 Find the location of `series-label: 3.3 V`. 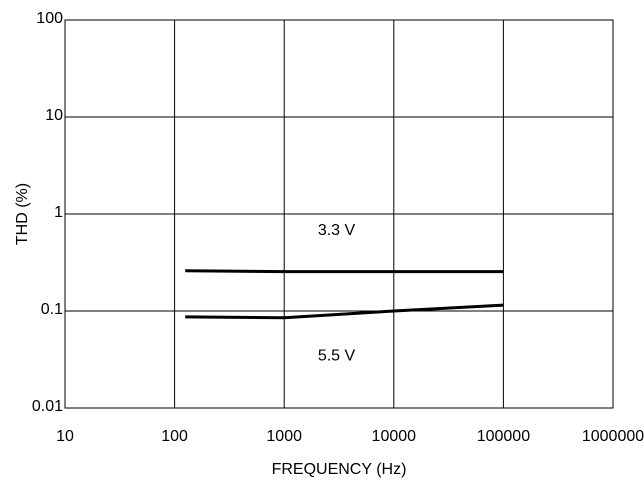

series-label: 3.3 V is located at coordinates (337, 230).